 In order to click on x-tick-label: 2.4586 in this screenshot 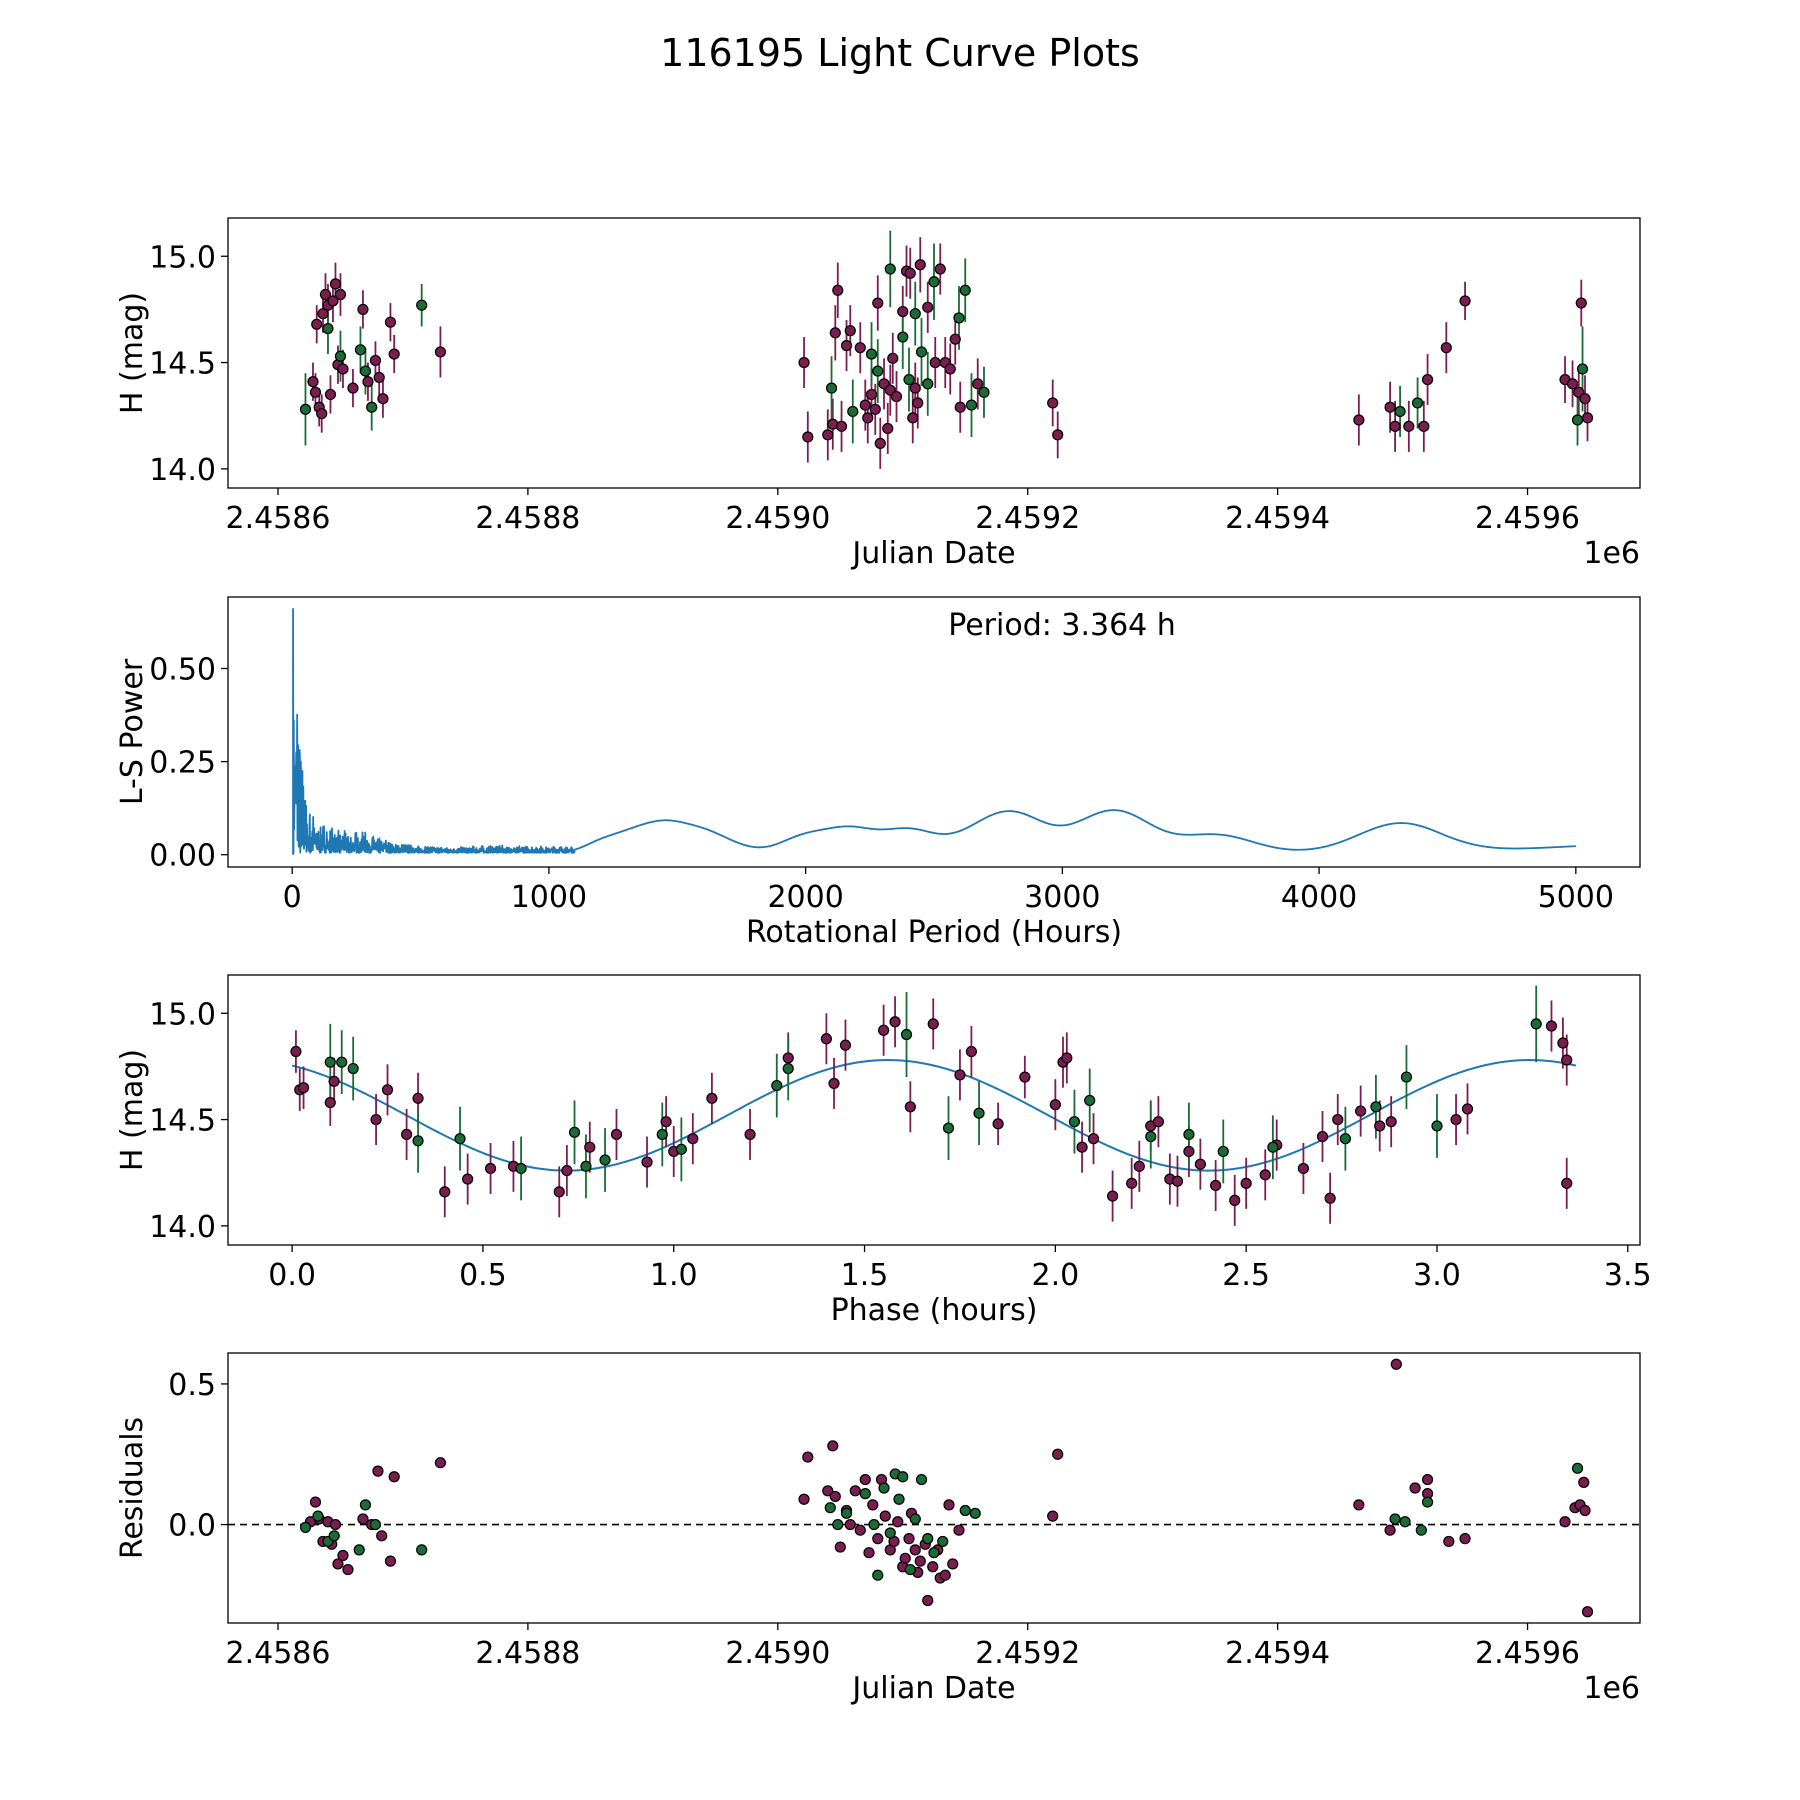, I will do `click(277, 518)`.